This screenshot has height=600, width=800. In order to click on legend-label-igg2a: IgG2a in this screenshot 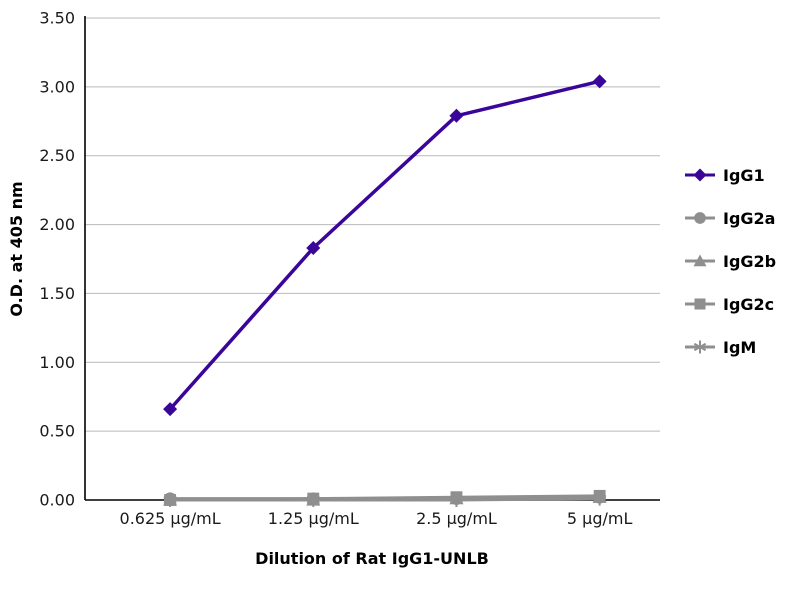, I will do `click(749, 218)`.